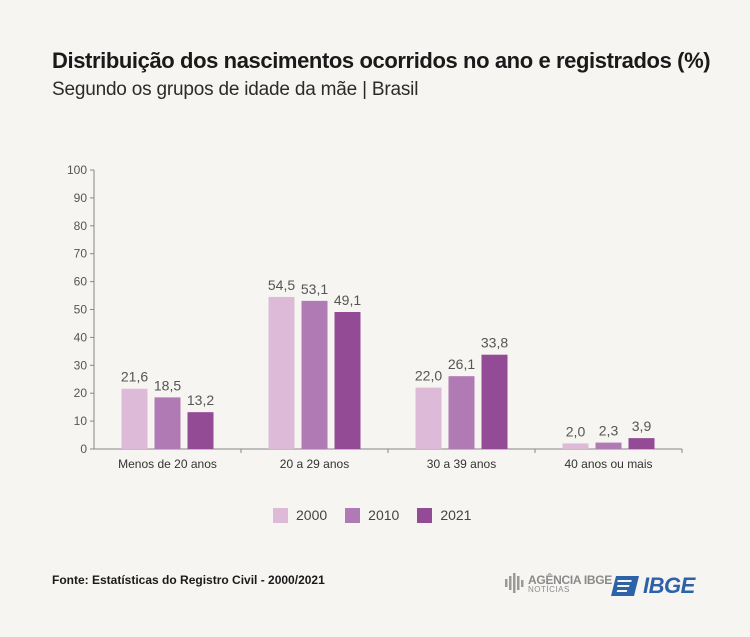 Image resolution: width=750 pixels, height=637 pixels. I want to click on y-tick-label: 90, so click(81, 198).